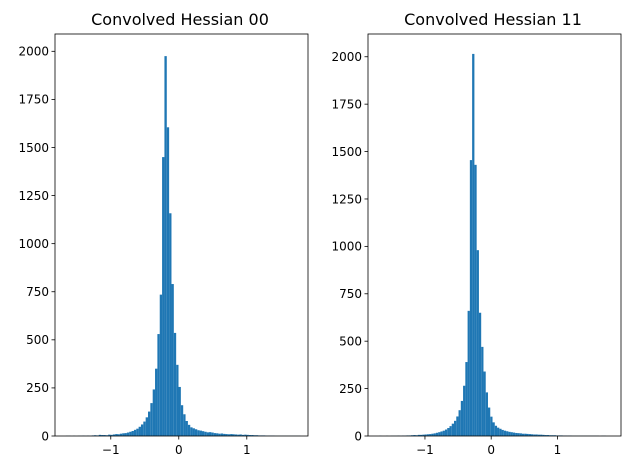 The height and width of the screenshot is (469, 630). Describe the element at coordinates (346, 57) in the screenshot. I see `y-tick-label: 2000` at that location.